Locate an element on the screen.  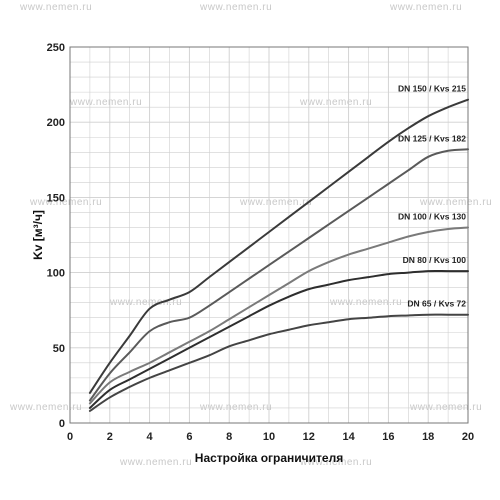
x-tick-label: 18 is located at coordinates (428, 437).